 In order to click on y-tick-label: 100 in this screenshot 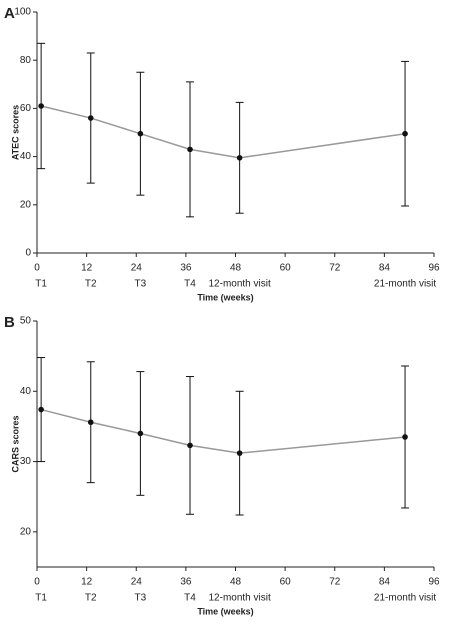, I will do `click(22, 12)`.